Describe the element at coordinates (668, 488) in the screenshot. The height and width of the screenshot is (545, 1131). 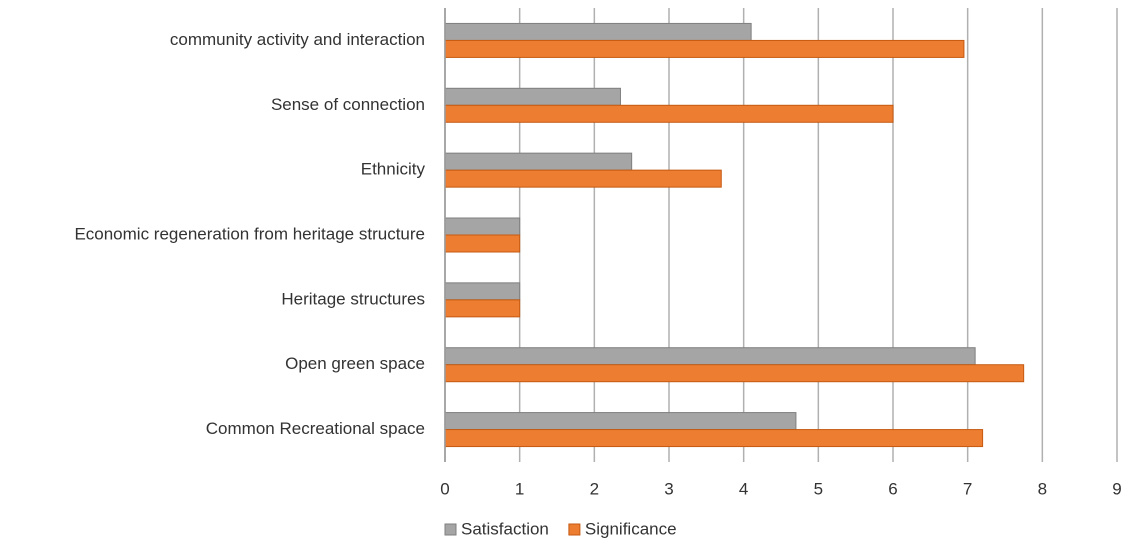
I see `x-tick-label: 3` at that location.